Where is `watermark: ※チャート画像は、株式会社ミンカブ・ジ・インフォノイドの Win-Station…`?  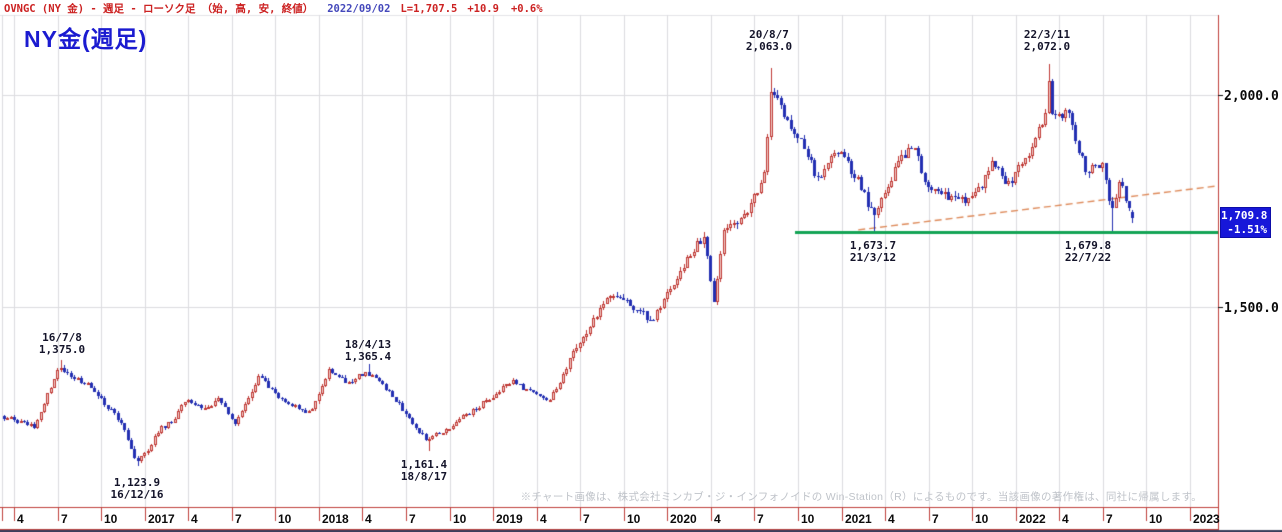 watermark: ※チャート画像は、株式会社ミンカブ・ジ・インフォノイドの Win-Station… is located at coordinates (861, 497).